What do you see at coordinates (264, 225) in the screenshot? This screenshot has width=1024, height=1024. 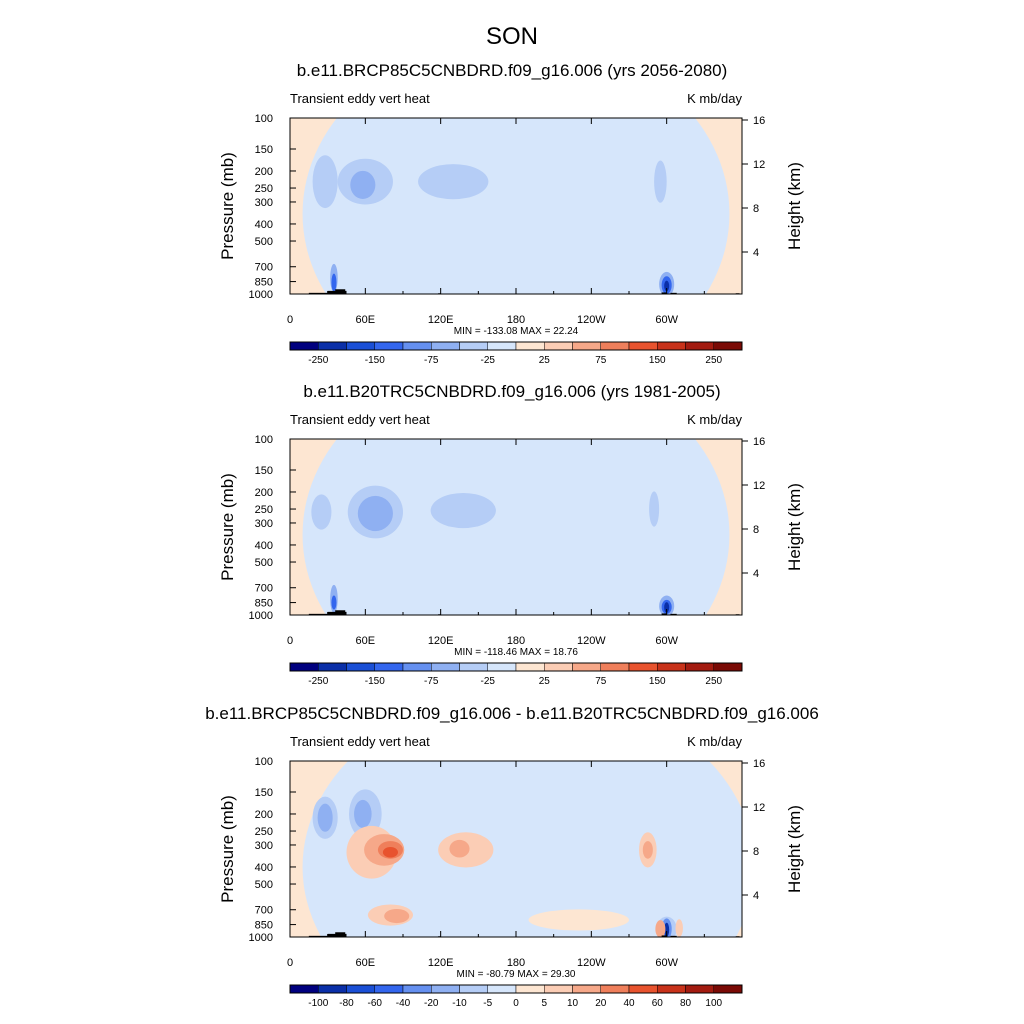 I see `y-tick-label: 400` at bounding box center [264, 225].